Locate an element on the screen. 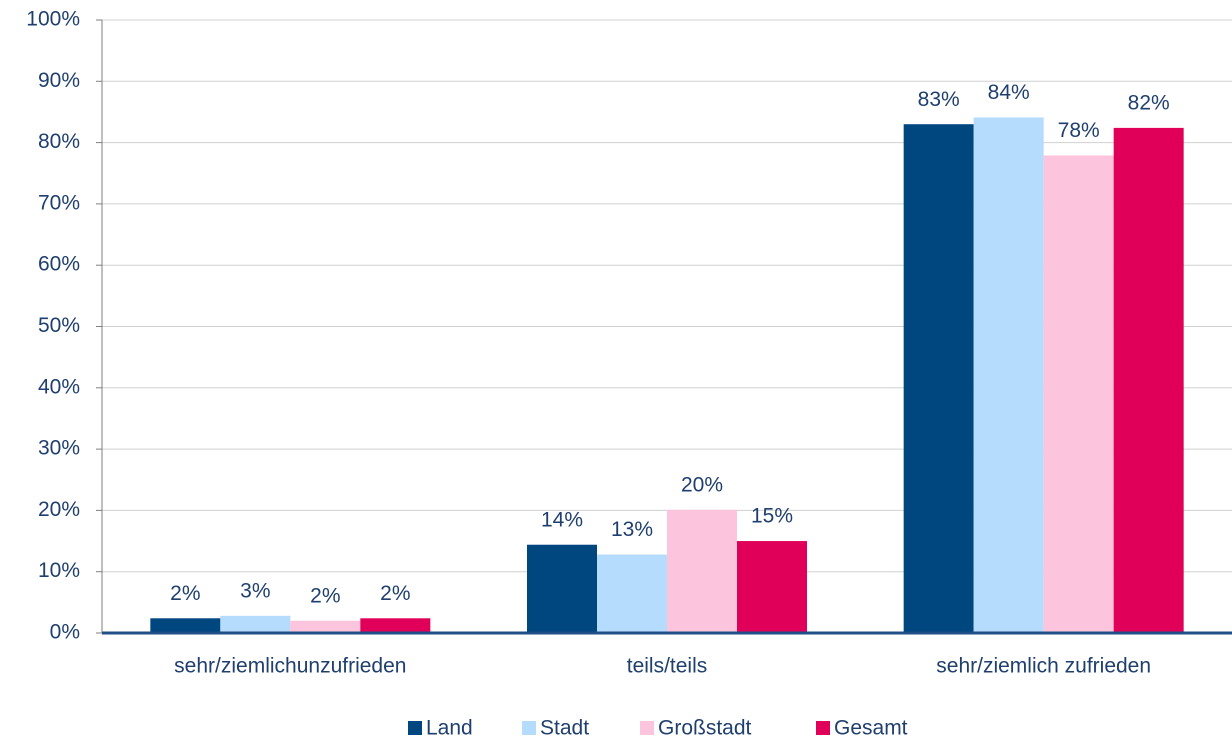  y-tick-label: 90% is located at coordinates (59, 80).